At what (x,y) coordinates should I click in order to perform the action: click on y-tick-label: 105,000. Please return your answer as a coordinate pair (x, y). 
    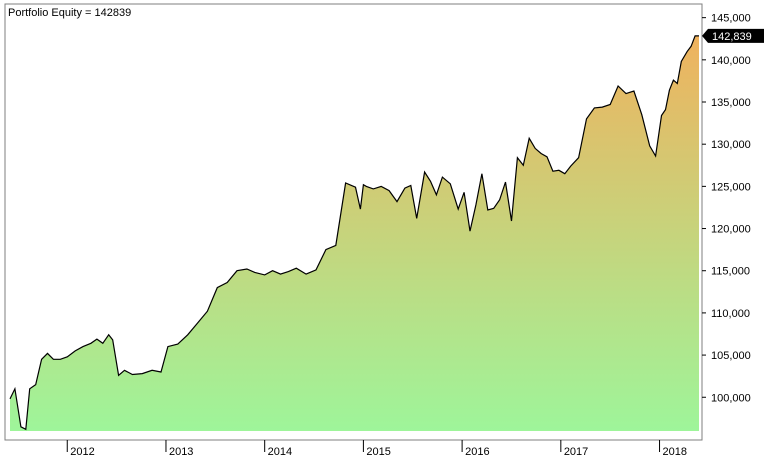
    Looking at the image, I should click on (731, 356).